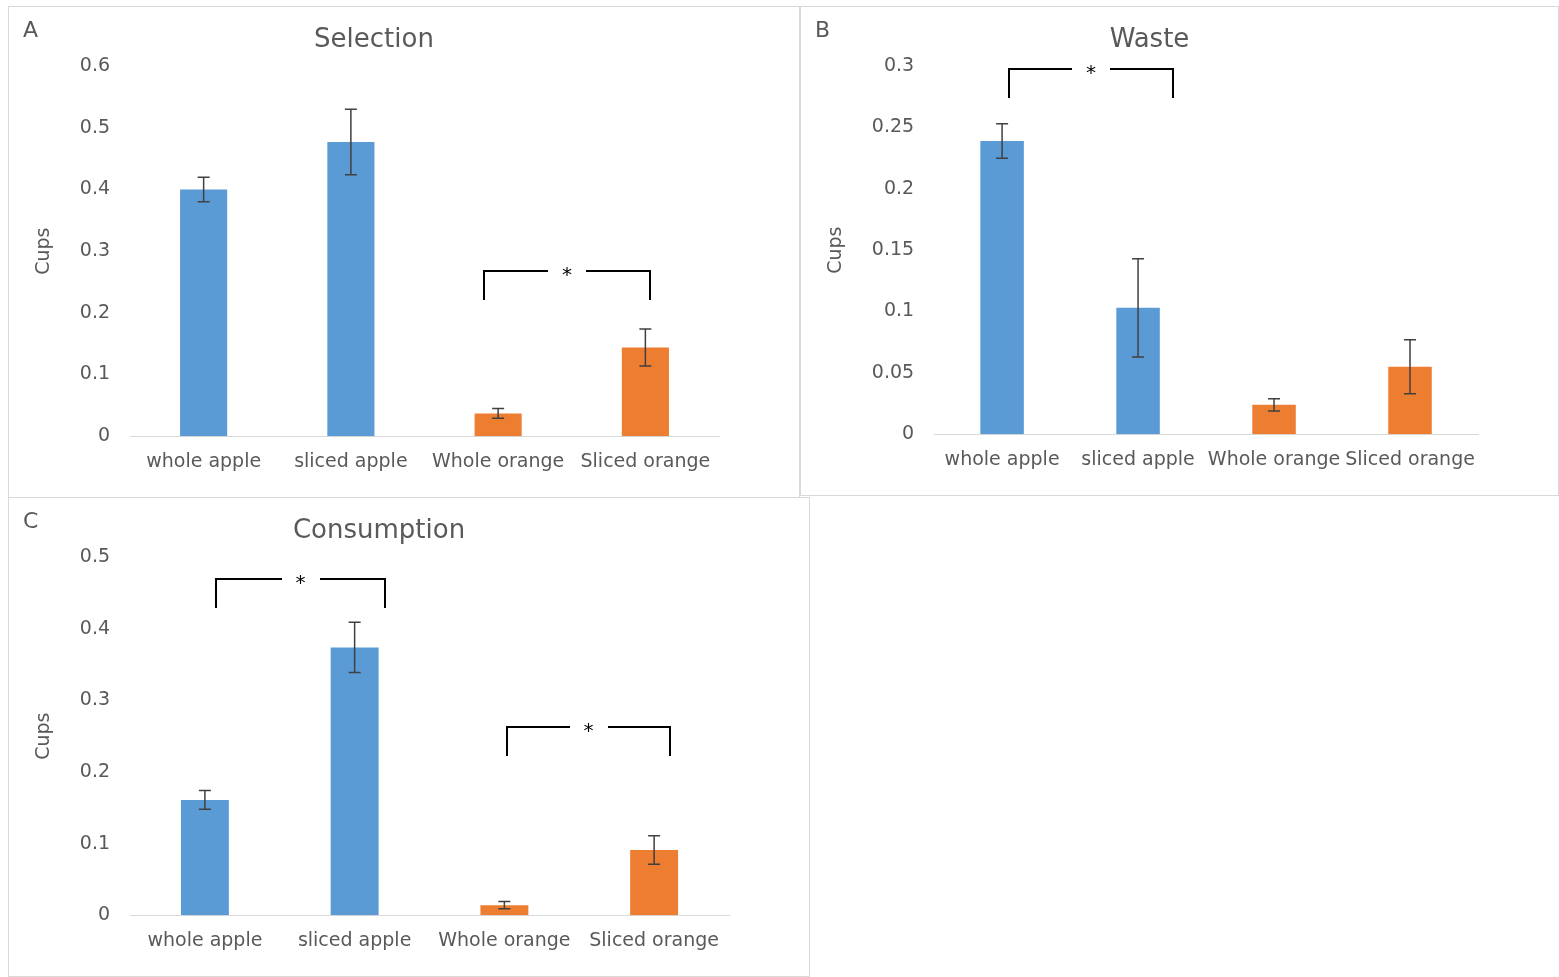  I want to click on y-tick-label: 0.25, so click(893, 125).